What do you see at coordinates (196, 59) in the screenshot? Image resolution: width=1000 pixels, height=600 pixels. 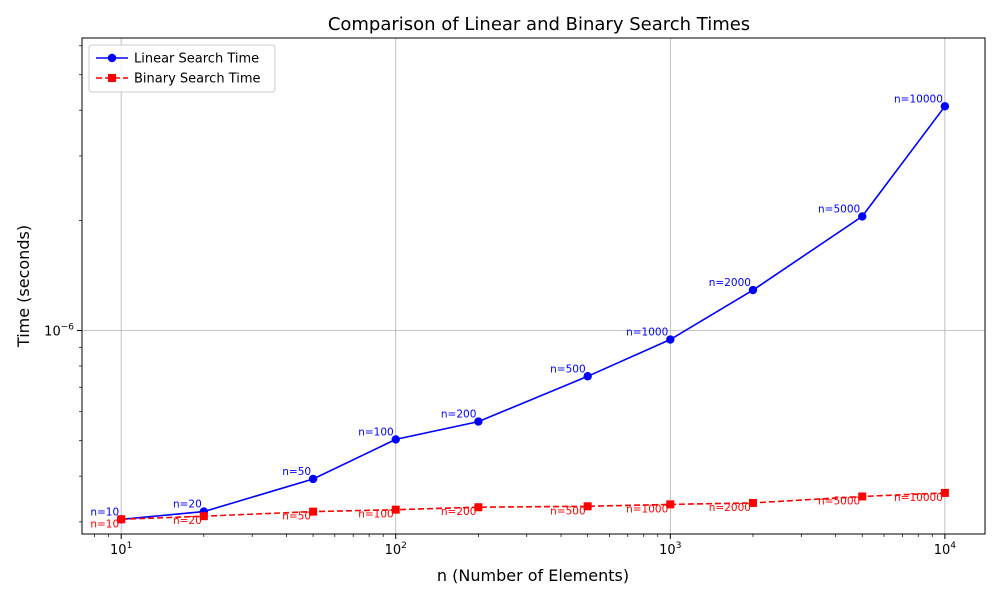 I see `legend-label-linear: Linear Search Time` at bounding box center [196, 59].